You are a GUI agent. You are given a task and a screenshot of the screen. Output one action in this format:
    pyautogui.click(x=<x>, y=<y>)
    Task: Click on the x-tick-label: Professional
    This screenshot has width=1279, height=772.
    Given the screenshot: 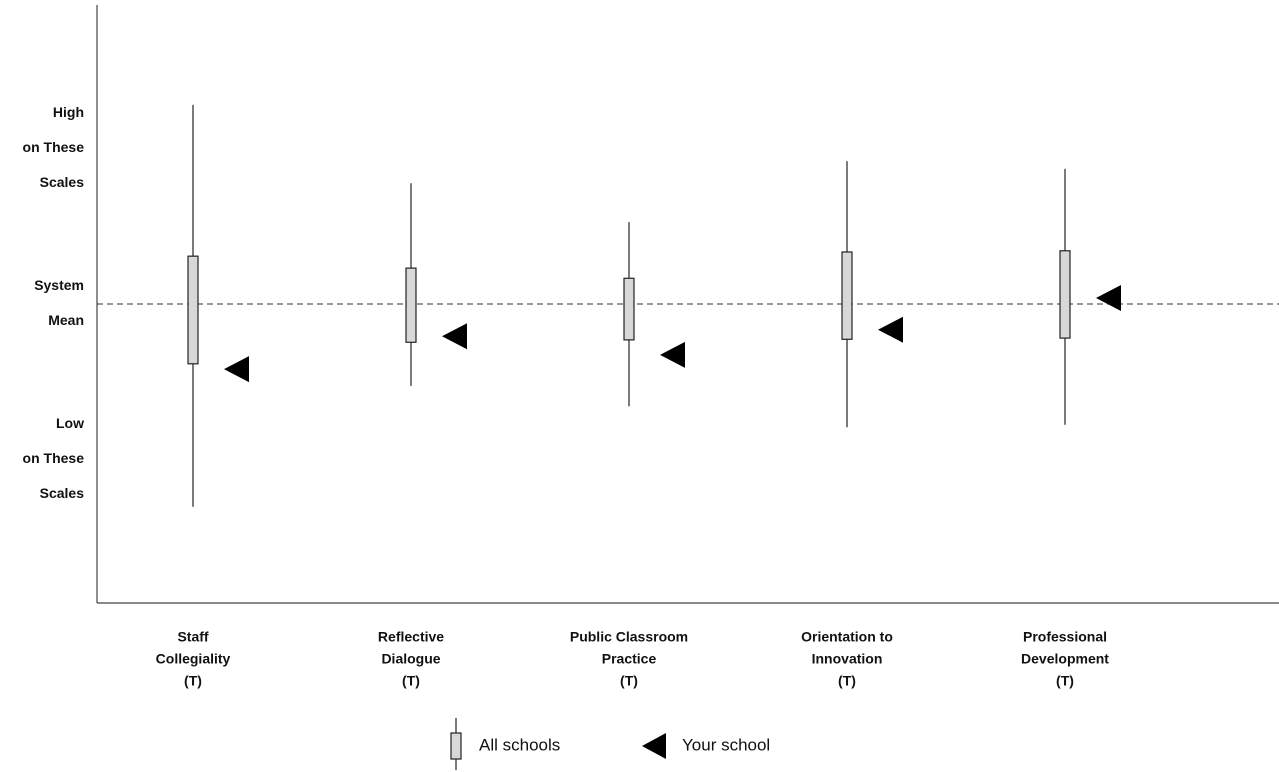 What is the action you would take?
    pyautogui.click(x=1065, y=637)
    